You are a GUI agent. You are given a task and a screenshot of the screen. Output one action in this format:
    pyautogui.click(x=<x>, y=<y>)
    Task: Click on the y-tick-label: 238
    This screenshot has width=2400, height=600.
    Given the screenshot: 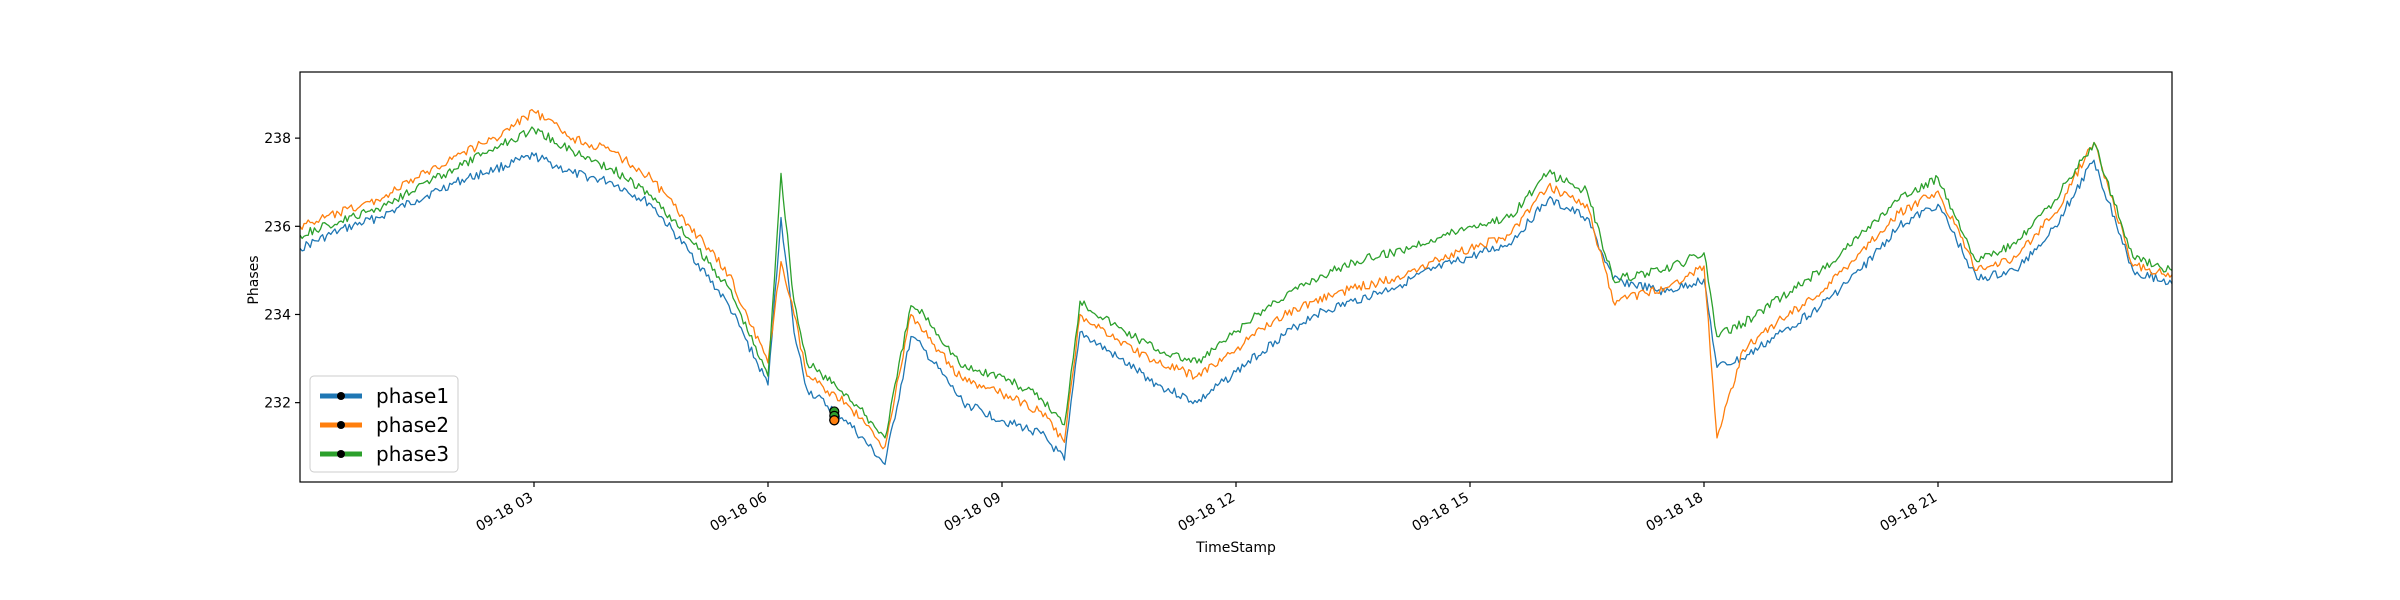 What is the action you would take?
    pyautogui.click(x=277, y=139)
    